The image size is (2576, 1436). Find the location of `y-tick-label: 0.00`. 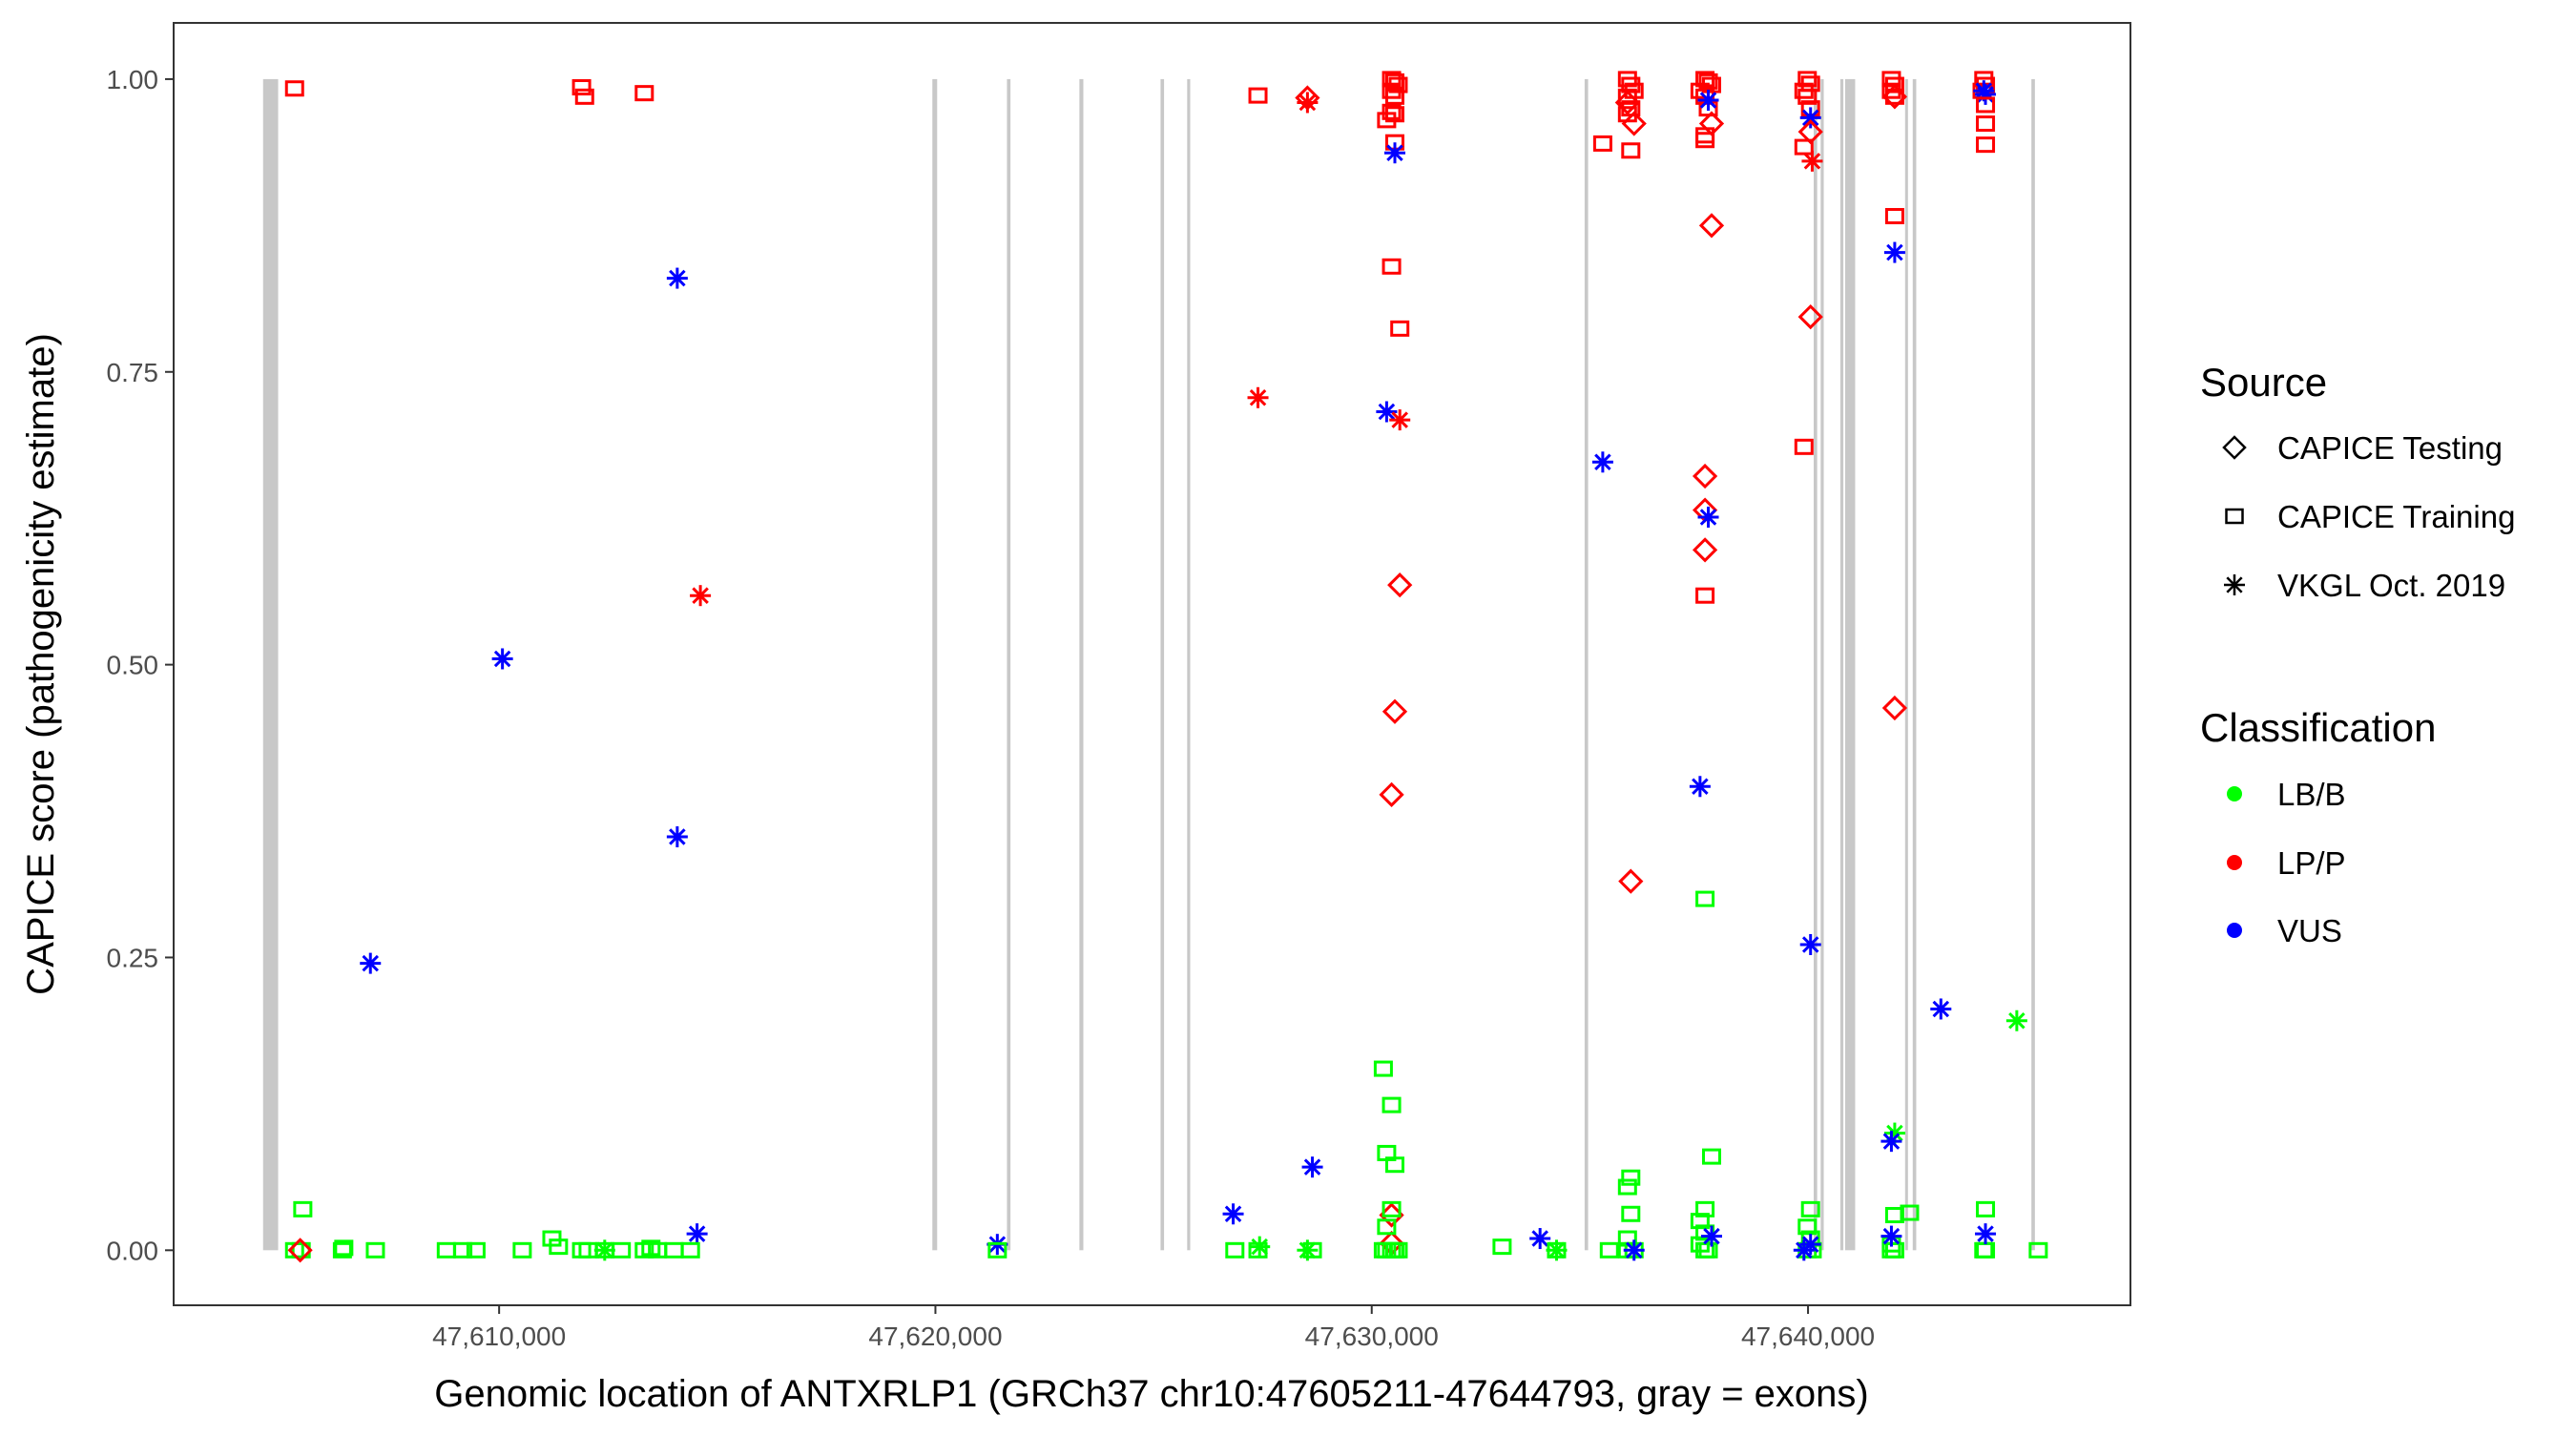

y-tick-label: 0.00 is located at coordinates (133, 1250).